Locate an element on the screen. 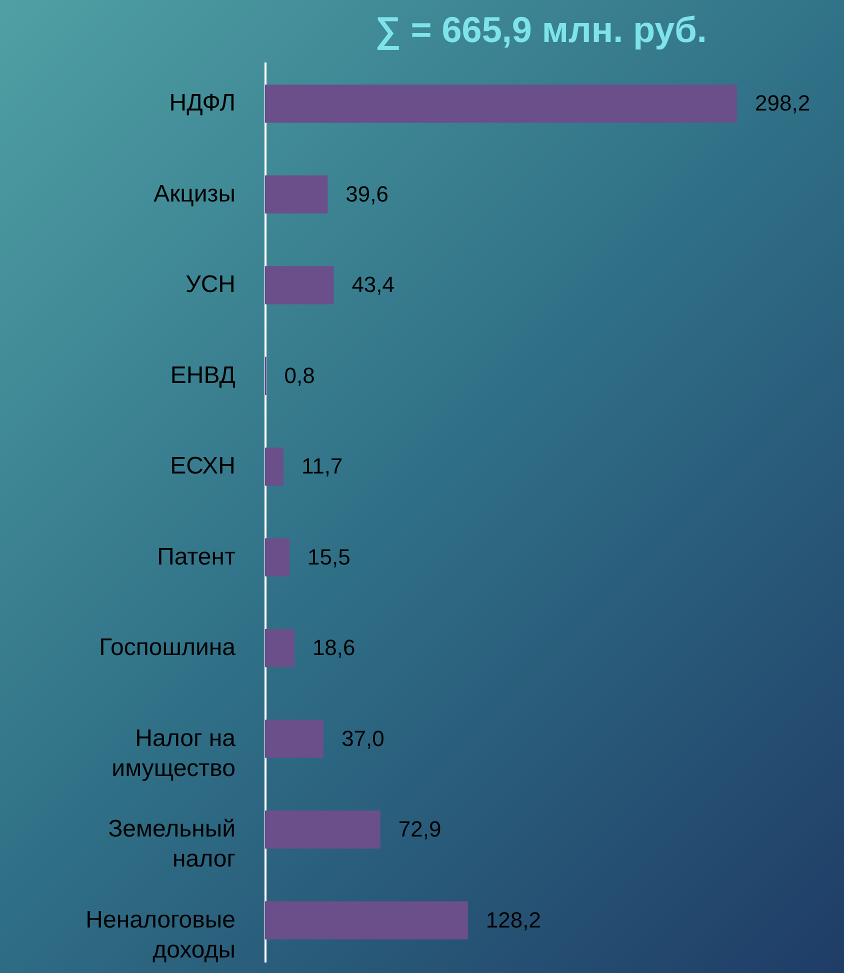 The image size is (844, 973). y-tick-label: Неналоговые доходы is located at coordinates (161, 935).